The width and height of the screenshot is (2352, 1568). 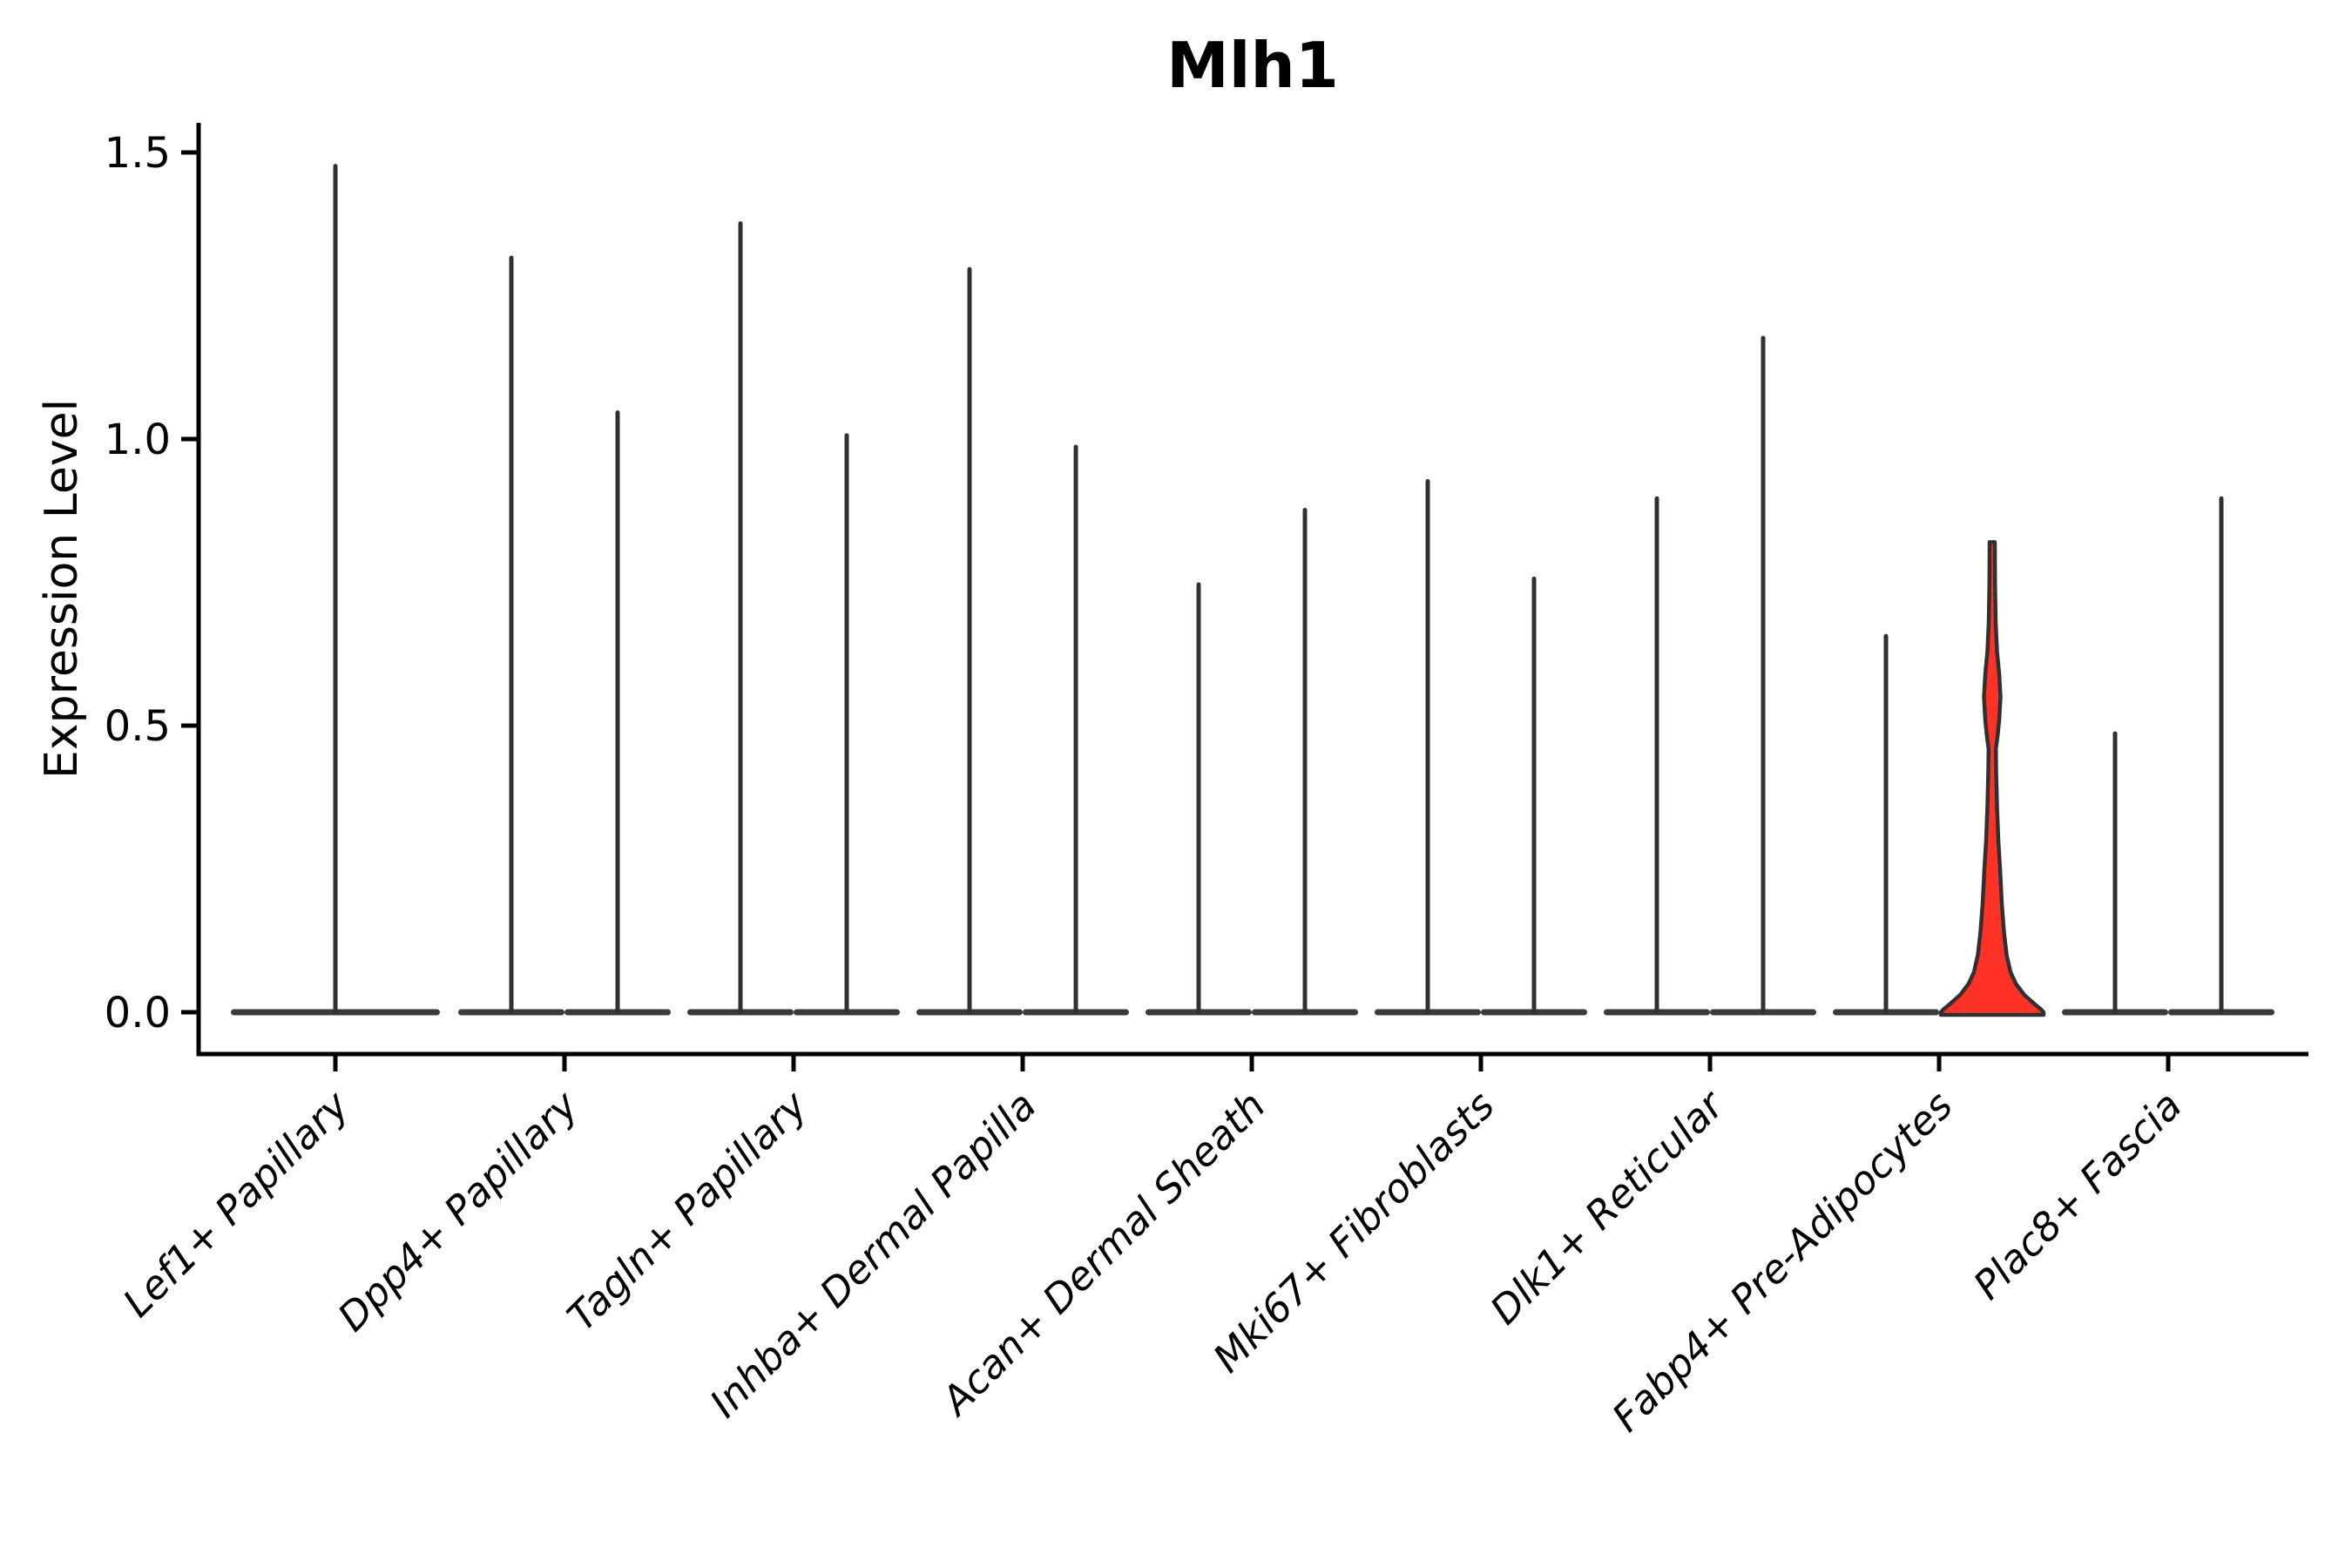 I want to click on y-tick-label: 1.5, so click(x=138, y=153).